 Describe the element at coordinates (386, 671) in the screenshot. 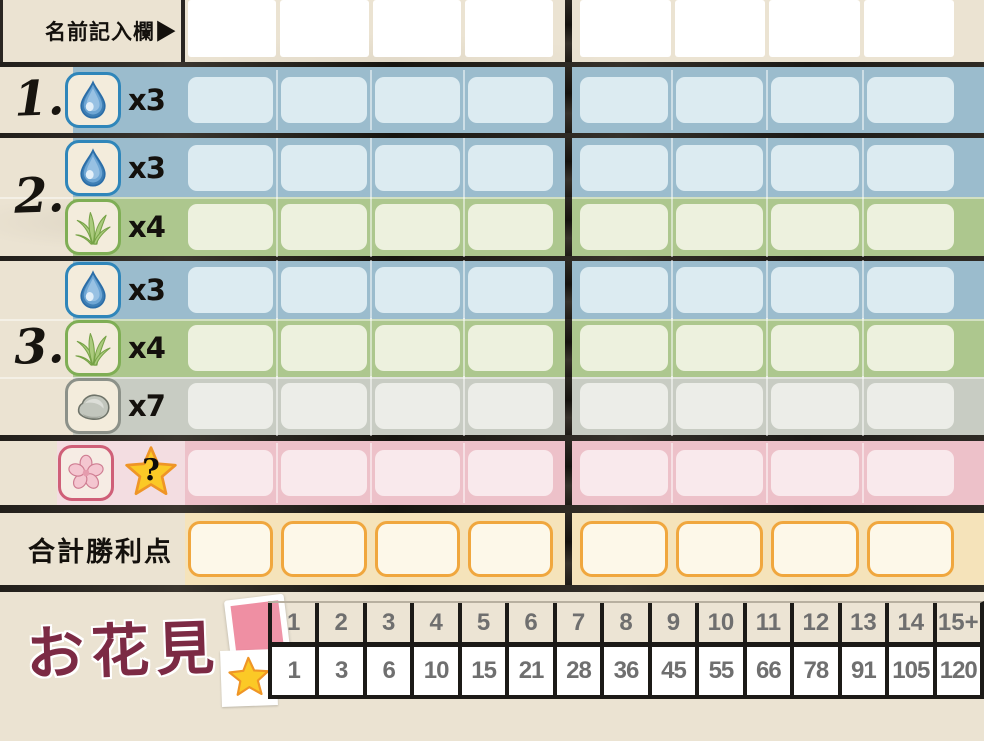

I see `points-value-cell: 6` at that location.